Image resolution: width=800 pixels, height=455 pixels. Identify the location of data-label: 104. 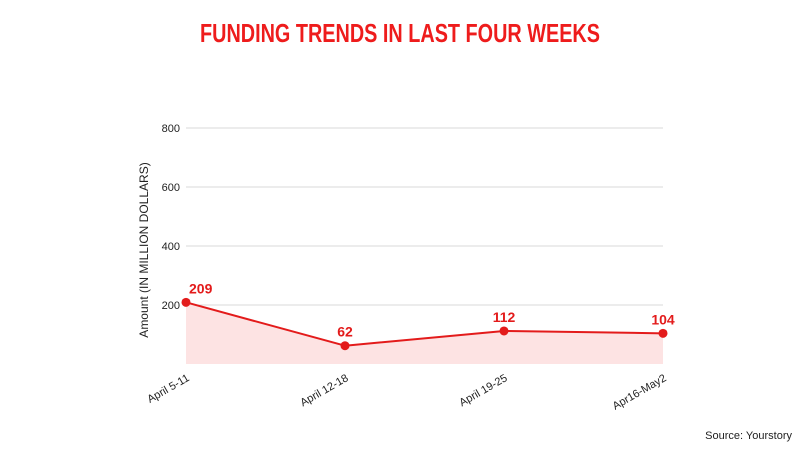
(663, 319).